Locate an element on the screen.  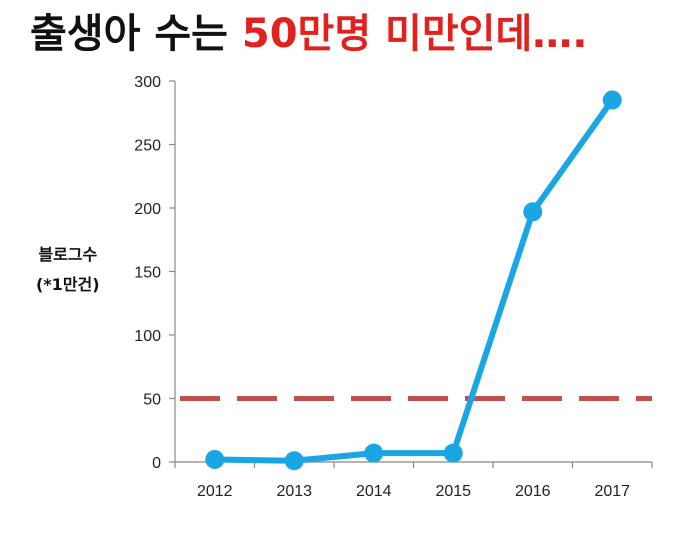
y-tick-label: 50 is located at coordinates (152, 400).